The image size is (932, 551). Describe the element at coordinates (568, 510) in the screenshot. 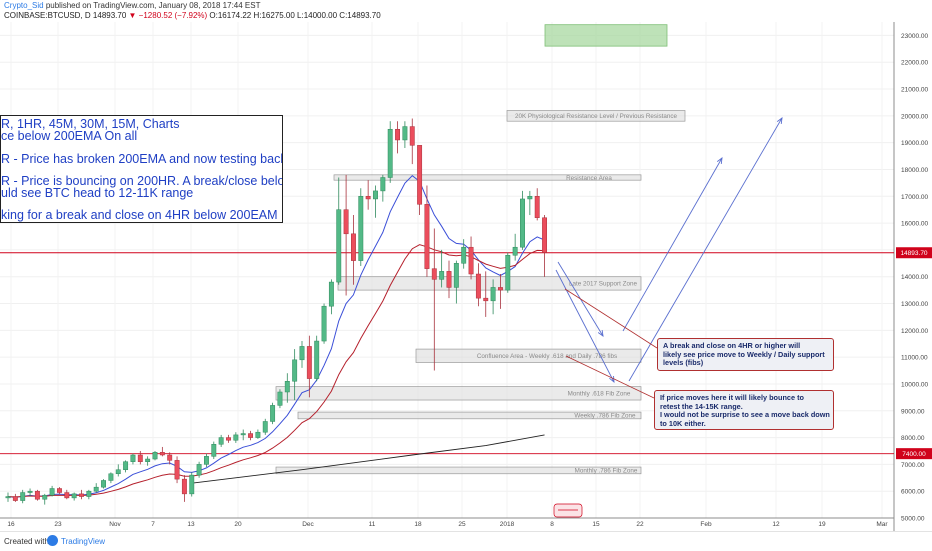

I see `event-flag-icon` at that location.